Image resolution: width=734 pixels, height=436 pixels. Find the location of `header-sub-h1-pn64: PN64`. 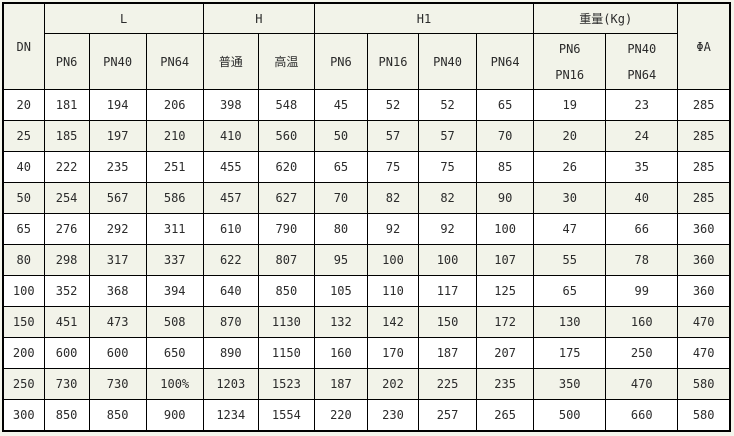

header-sub-h1-pn64: PN64 is located at coordinates (505, 61).